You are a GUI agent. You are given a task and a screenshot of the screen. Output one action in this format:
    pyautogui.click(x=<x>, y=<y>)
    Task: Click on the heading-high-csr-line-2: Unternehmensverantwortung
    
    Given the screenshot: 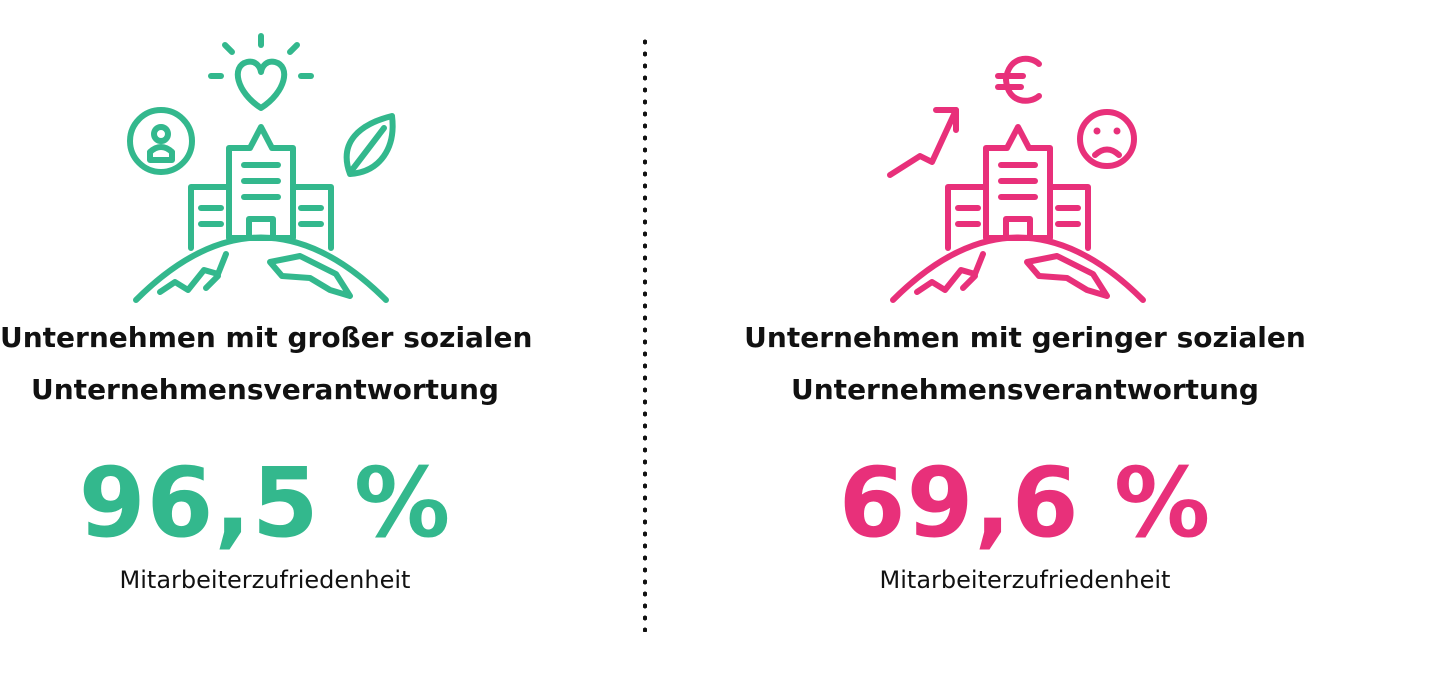 What is the action you would take?
    pyautogui.click(x=265, y=389)
    